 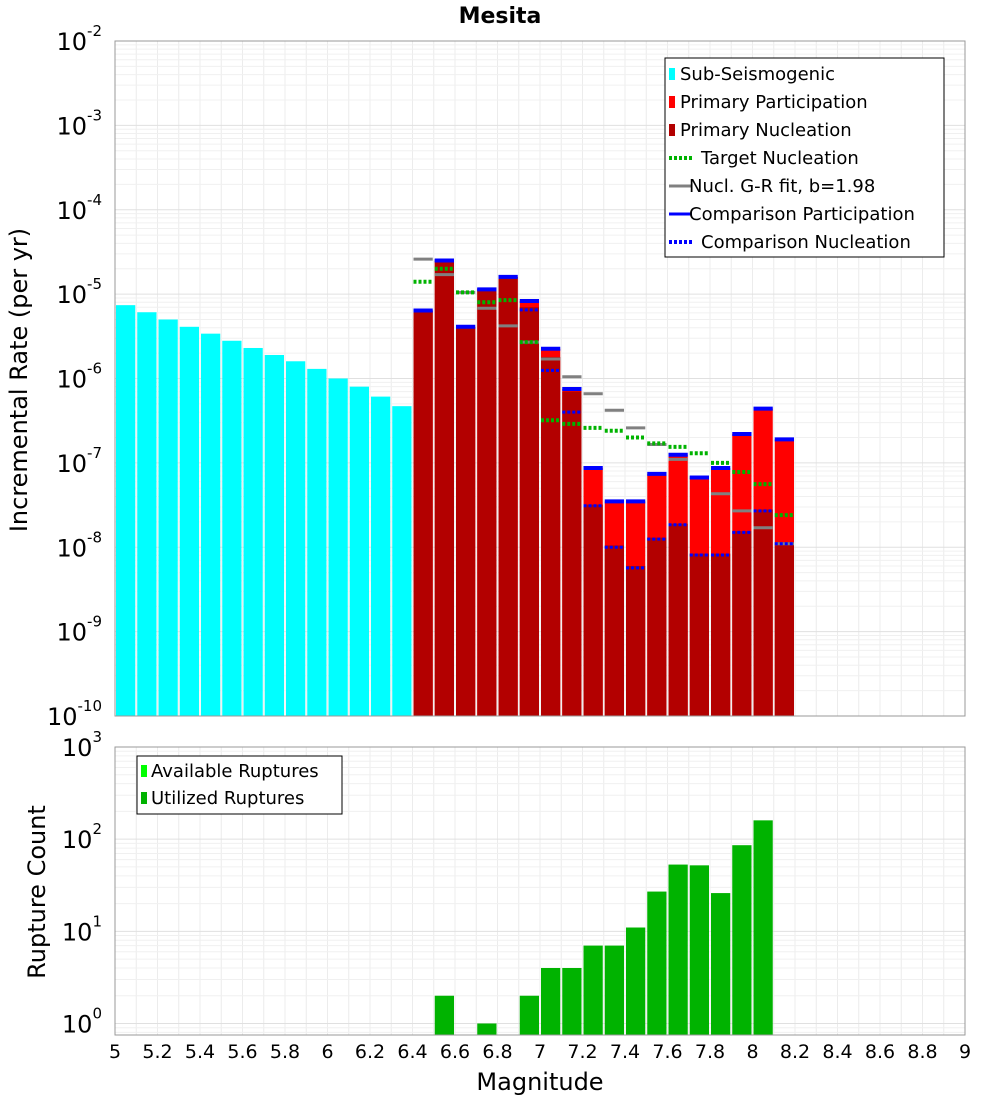 I want to click on x-tick-label: 7.2, so click(x=582, y=1052).